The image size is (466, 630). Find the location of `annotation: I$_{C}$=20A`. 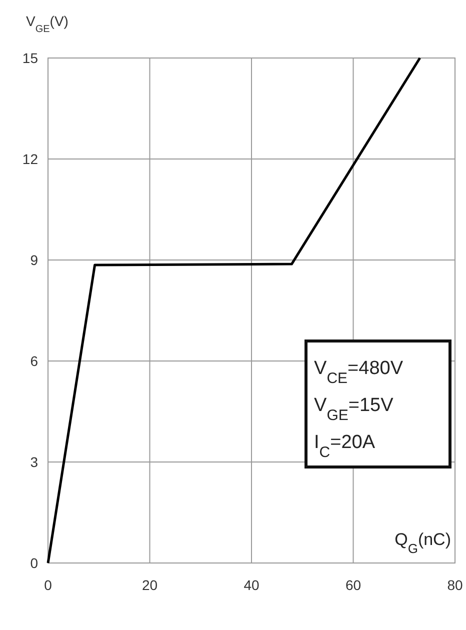

annotation: I$_{C}$=20A is located at coordinates (345, 446).